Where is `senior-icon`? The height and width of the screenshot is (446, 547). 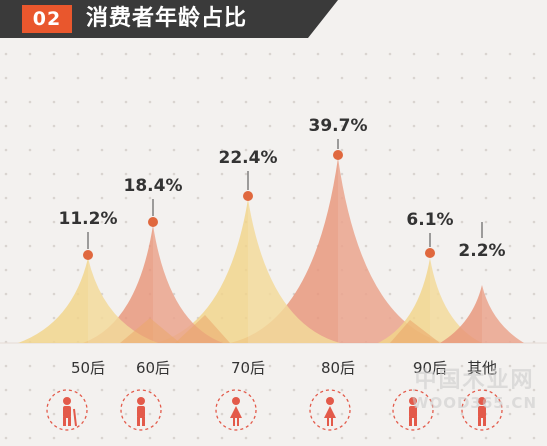
senior-icon is located at coordinates (141, 410).